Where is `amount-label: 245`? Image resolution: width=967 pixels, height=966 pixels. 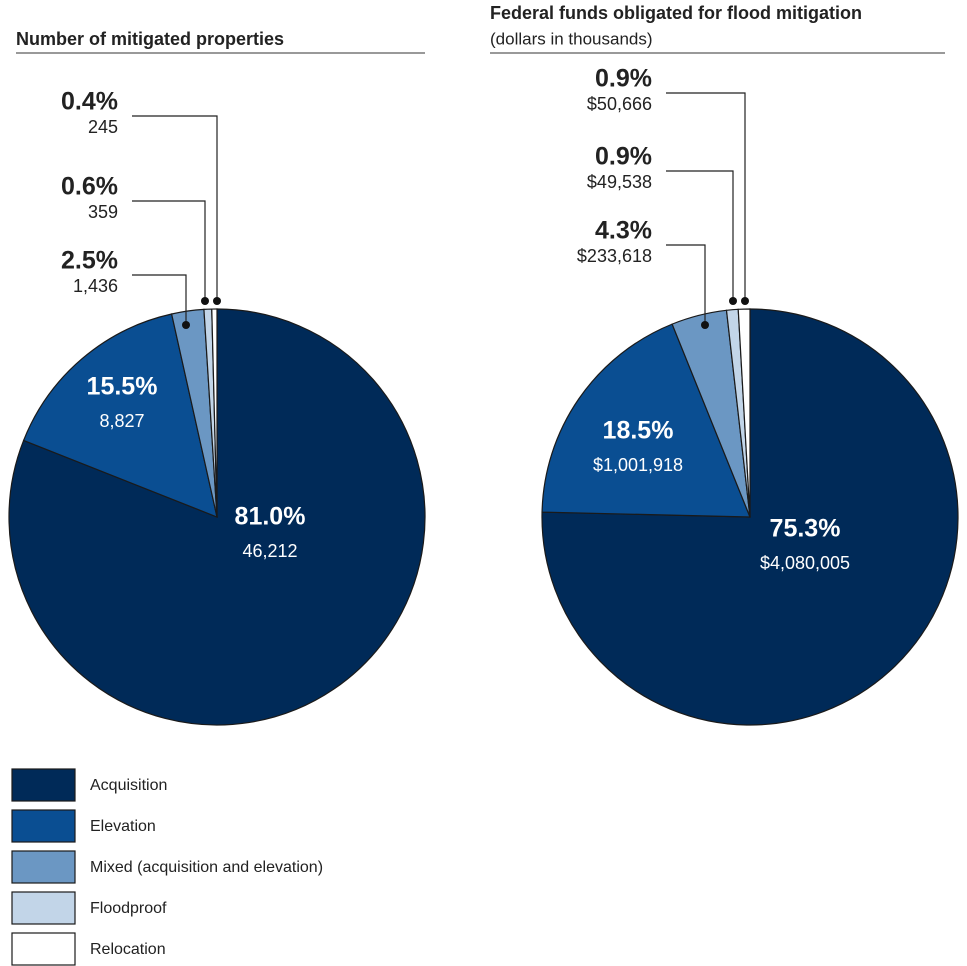 amount-label: 245 is located at coordinates (103, 127).